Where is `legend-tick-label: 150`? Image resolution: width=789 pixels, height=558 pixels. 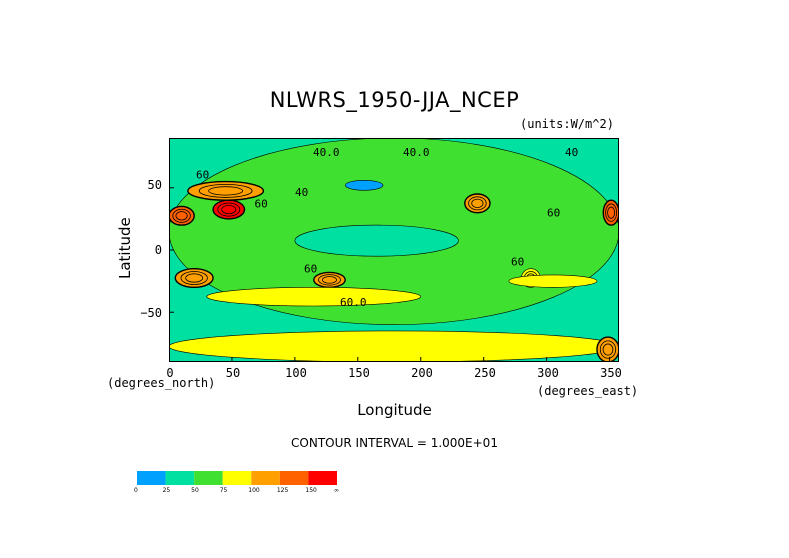 legend-tick-label: 150 is located at coordinates (311, 490).